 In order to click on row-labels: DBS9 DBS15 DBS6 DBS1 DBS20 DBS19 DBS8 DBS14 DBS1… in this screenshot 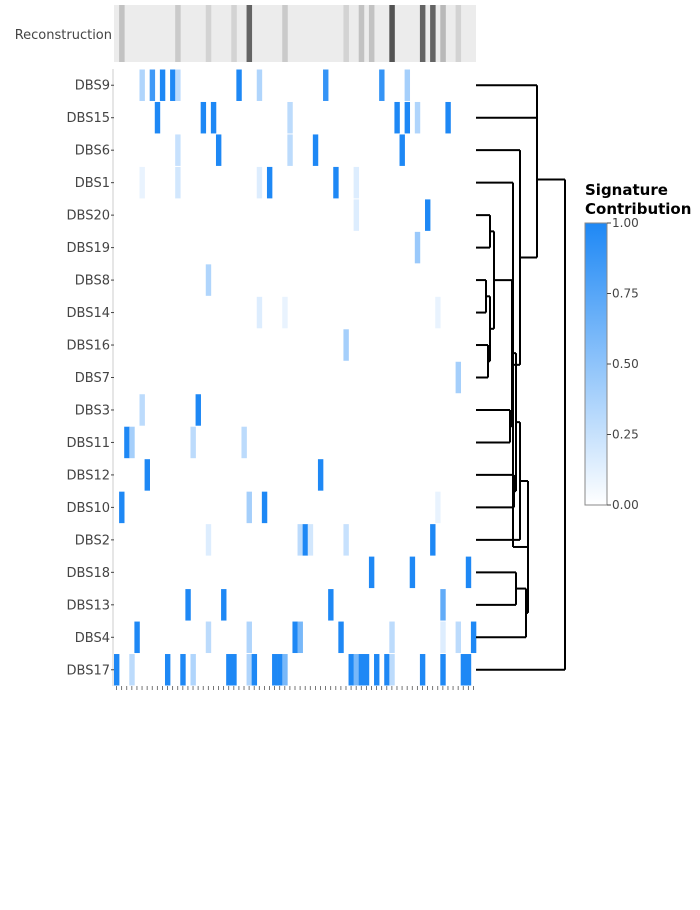, I will do `click(90, 378)`.